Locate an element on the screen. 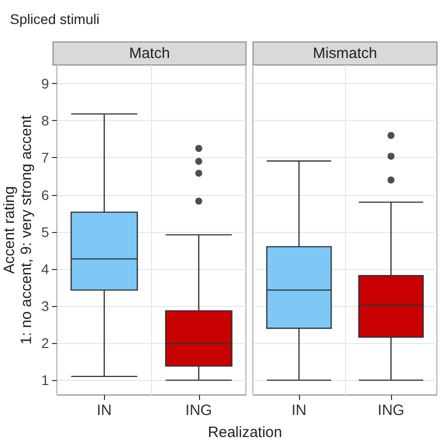  y-tick-label: 4 is located at coordinates (45, 268).